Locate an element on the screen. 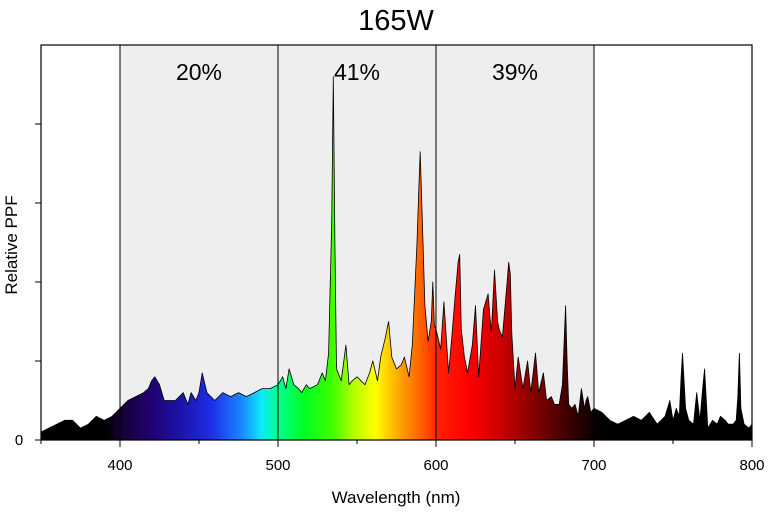 This screenshot has height=514, width=768. chart-title: 165W is located at coordinates (396, 21).